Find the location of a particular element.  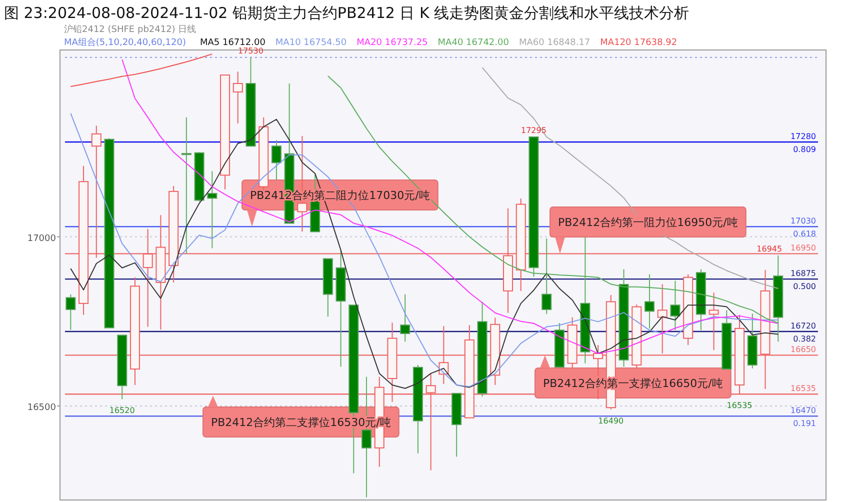

y-tick-label: 16500 is located at coordinates (41, 407).